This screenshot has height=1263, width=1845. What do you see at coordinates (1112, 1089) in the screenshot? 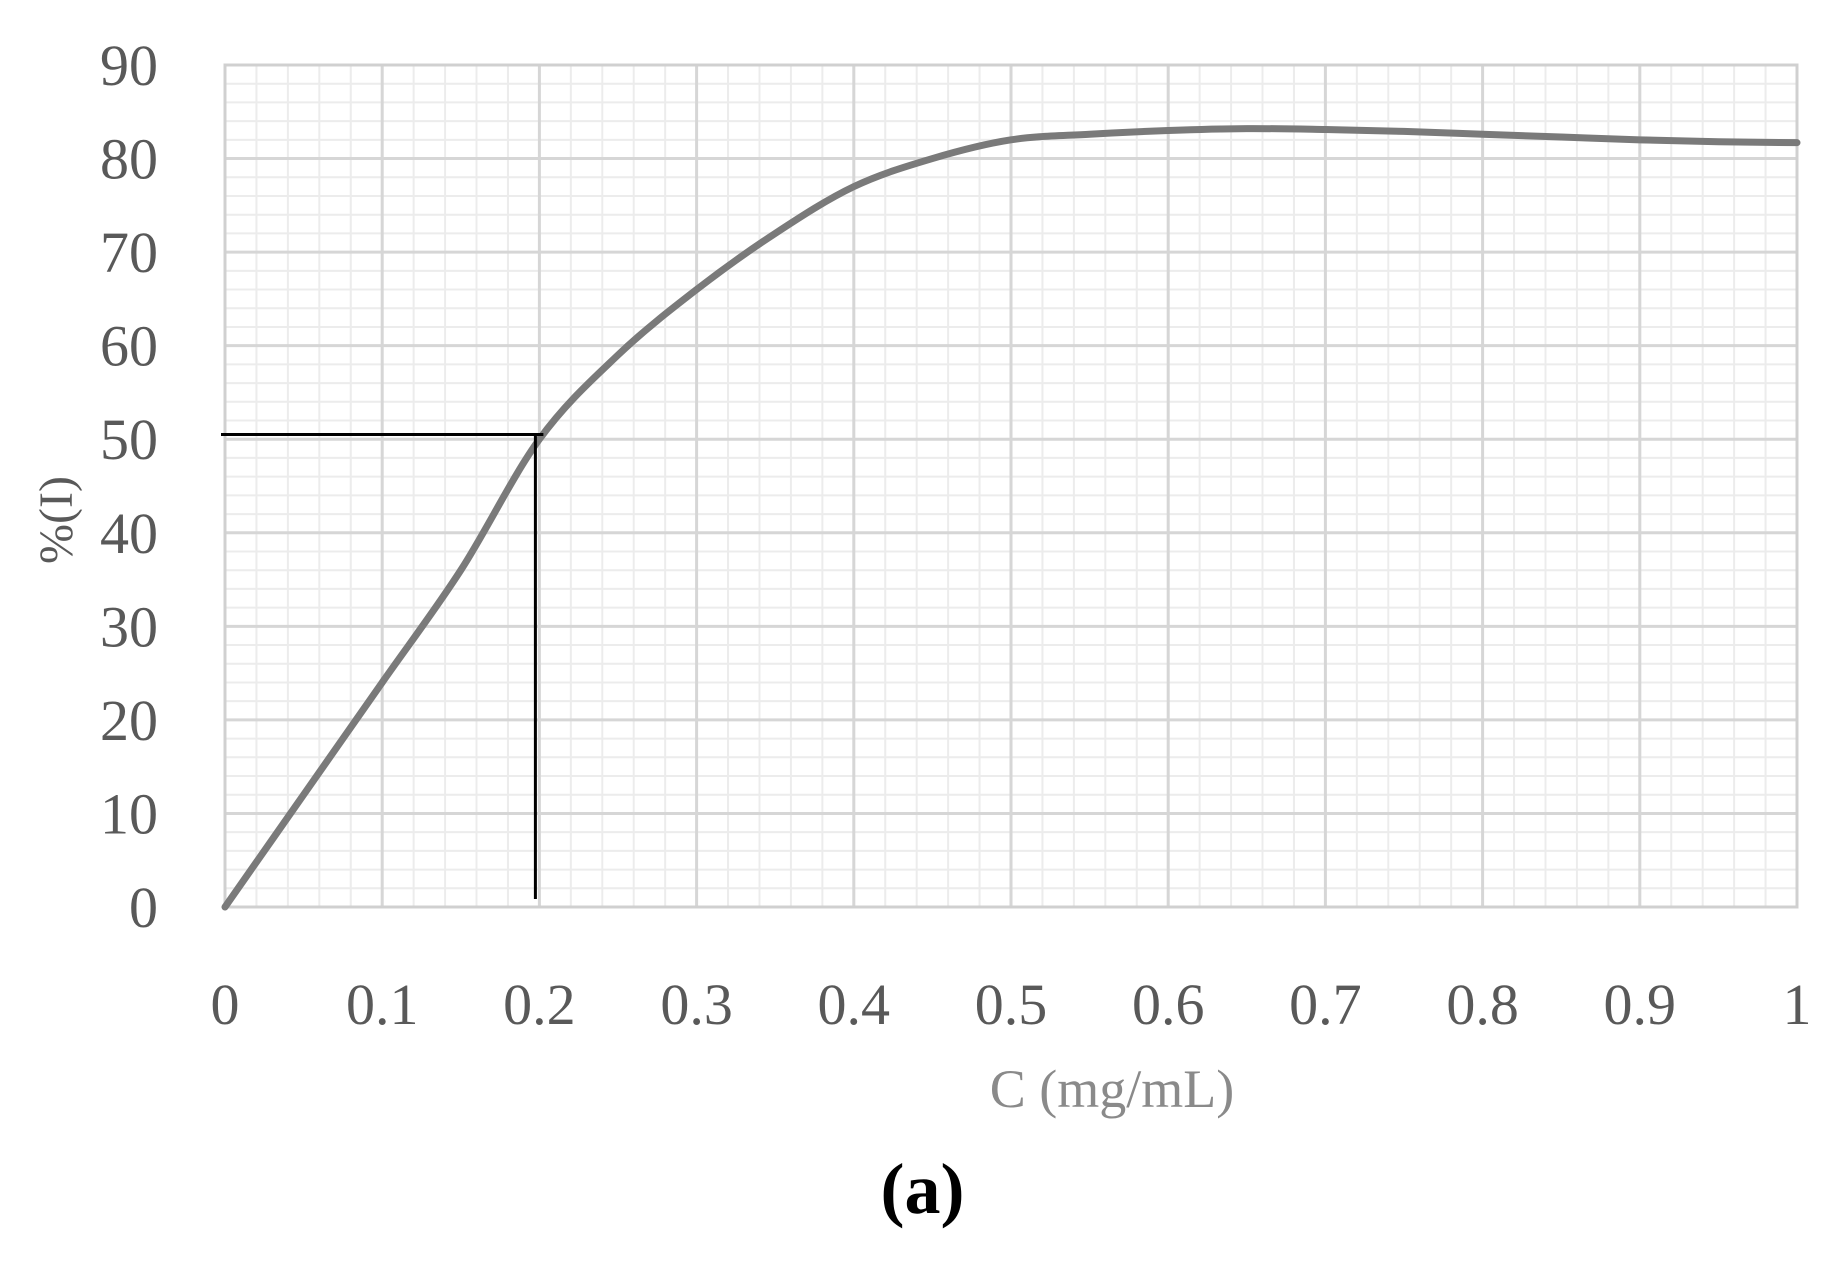
I see `x-axis-title: C (mg/mL)` at bounding box center [1112, 1089].